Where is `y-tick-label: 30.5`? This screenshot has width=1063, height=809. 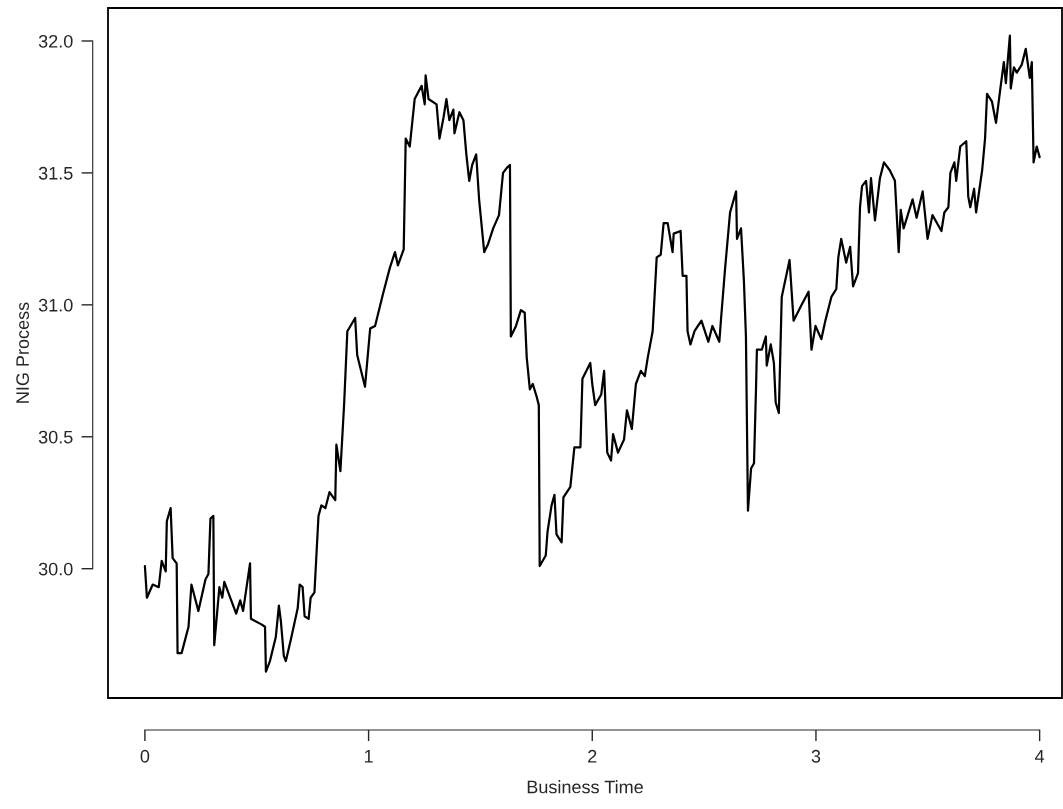 y-tick-label: 30.5 is located at coordinates (55, 437).